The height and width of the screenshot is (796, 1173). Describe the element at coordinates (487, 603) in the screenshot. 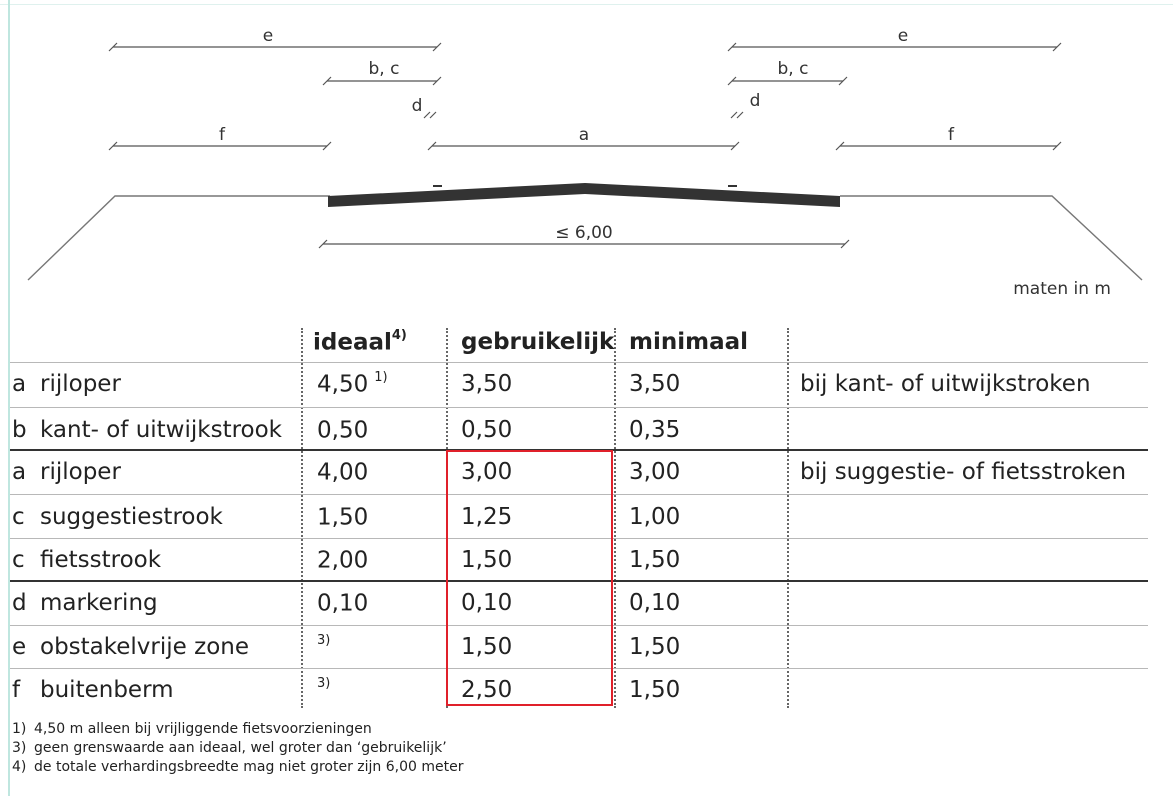

I see `cell-gebruikelijk: 0,10` at that location.